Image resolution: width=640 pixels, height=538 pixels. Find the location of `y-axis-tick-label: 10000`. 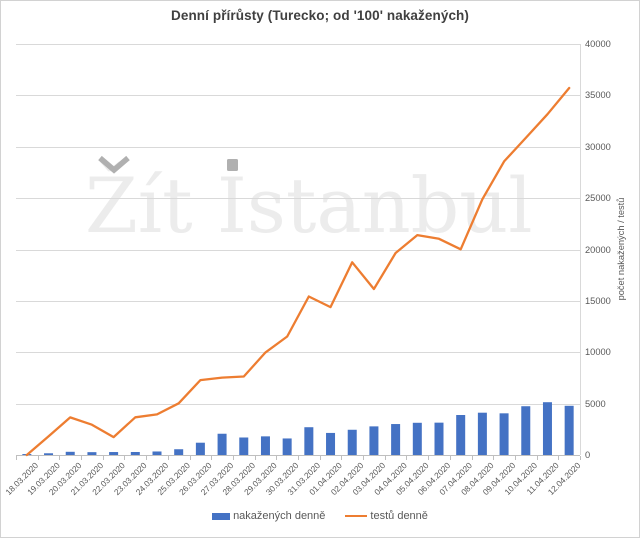

y-axis-tick-label: 10000 is located at coordinates (598, 352).